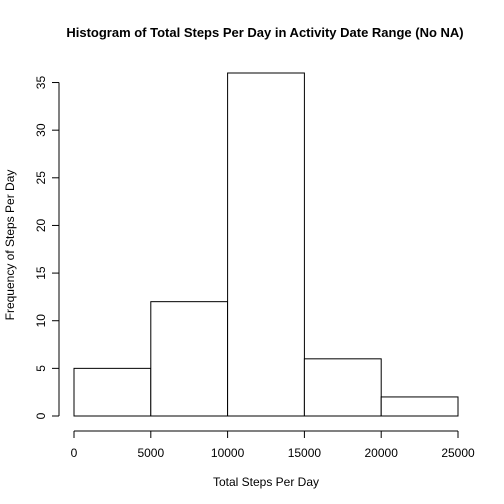 The image size is (504, 504). I want to click on y-tick-label-2: 10, so click(41, 321).